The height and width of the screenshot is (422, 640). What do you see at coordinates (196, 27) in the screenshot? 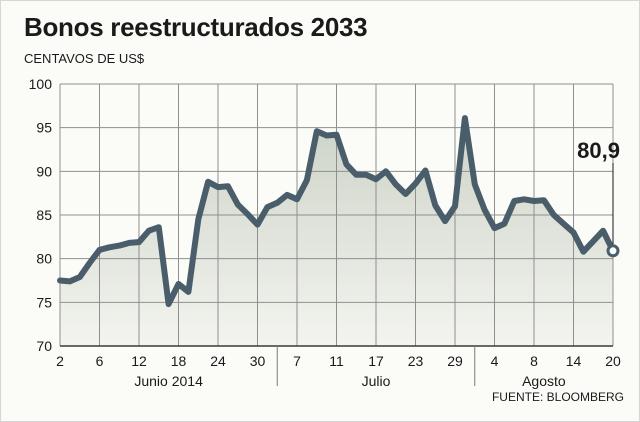
I see `chart-title: Bonos reestructurados 2033` at bounding box center [196, 27].